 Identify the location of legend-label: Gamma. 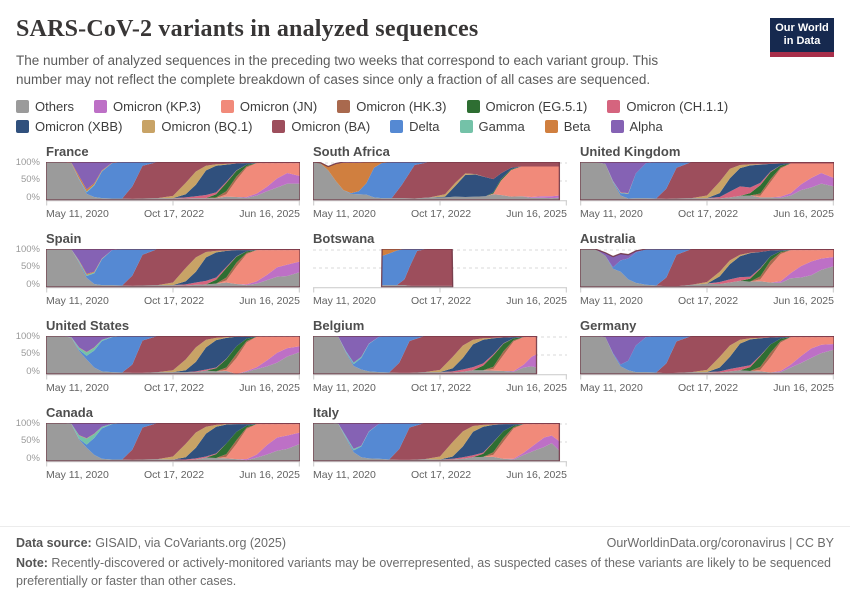
(501, 127).